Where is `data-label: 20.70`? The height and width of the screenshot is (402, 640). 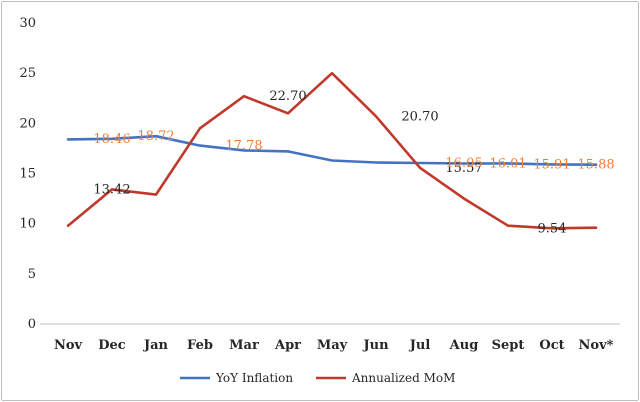
data-label: 20.70 is located at coordinates (419, 116).